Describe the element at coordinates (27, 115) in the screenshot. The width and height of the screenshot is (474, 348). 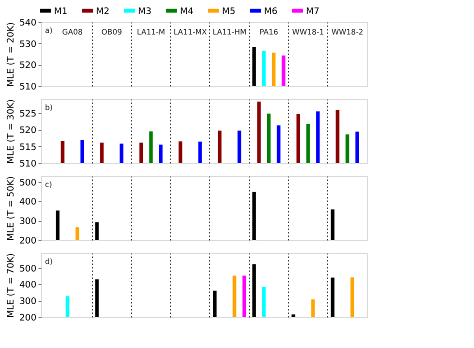
I see `y-tick-label: 525` at that location.